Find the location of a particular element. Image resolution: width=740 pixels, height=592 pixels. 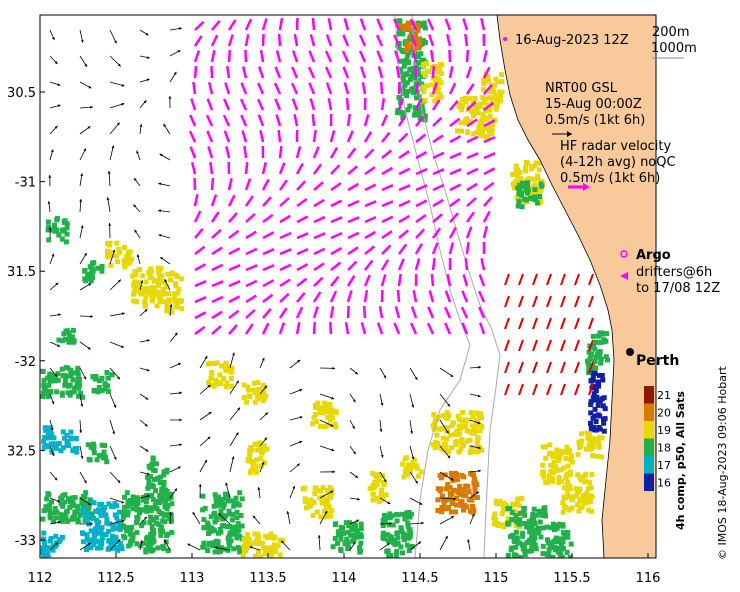

colorbar-tick-label: 16 is located at coordinates (664, 483).